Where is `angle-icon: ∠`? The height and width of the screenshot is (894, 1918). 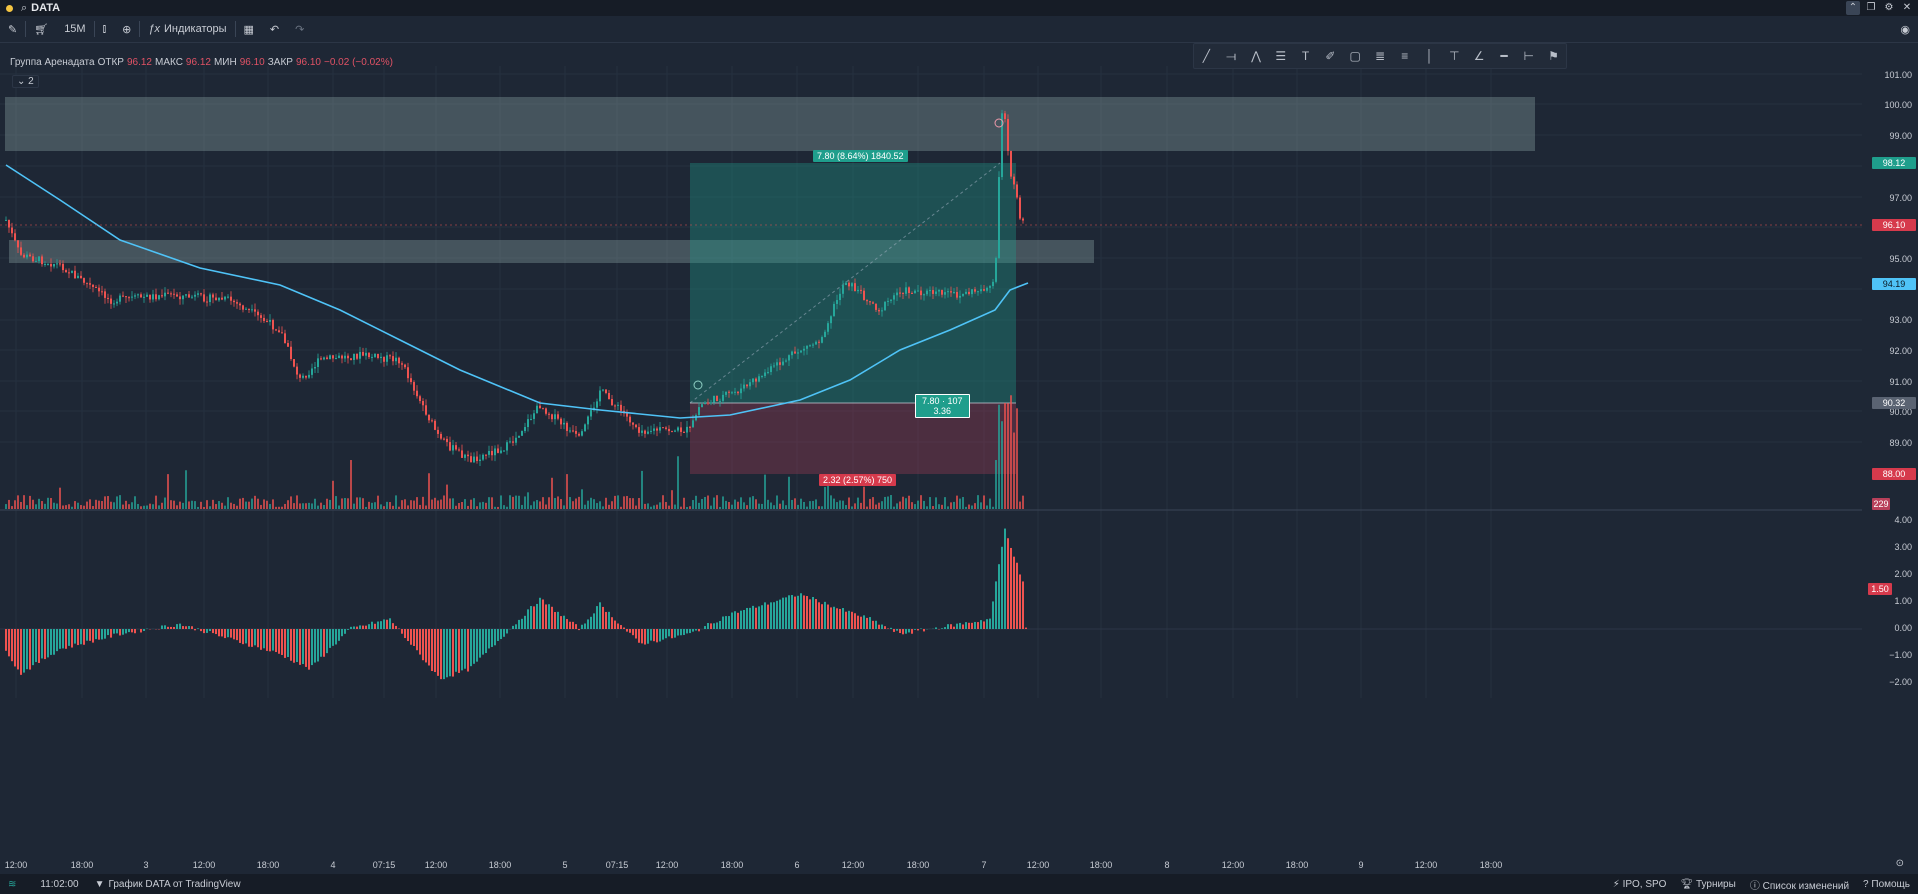 angle-icon: ∠ is located at coordinates (1479, 56).